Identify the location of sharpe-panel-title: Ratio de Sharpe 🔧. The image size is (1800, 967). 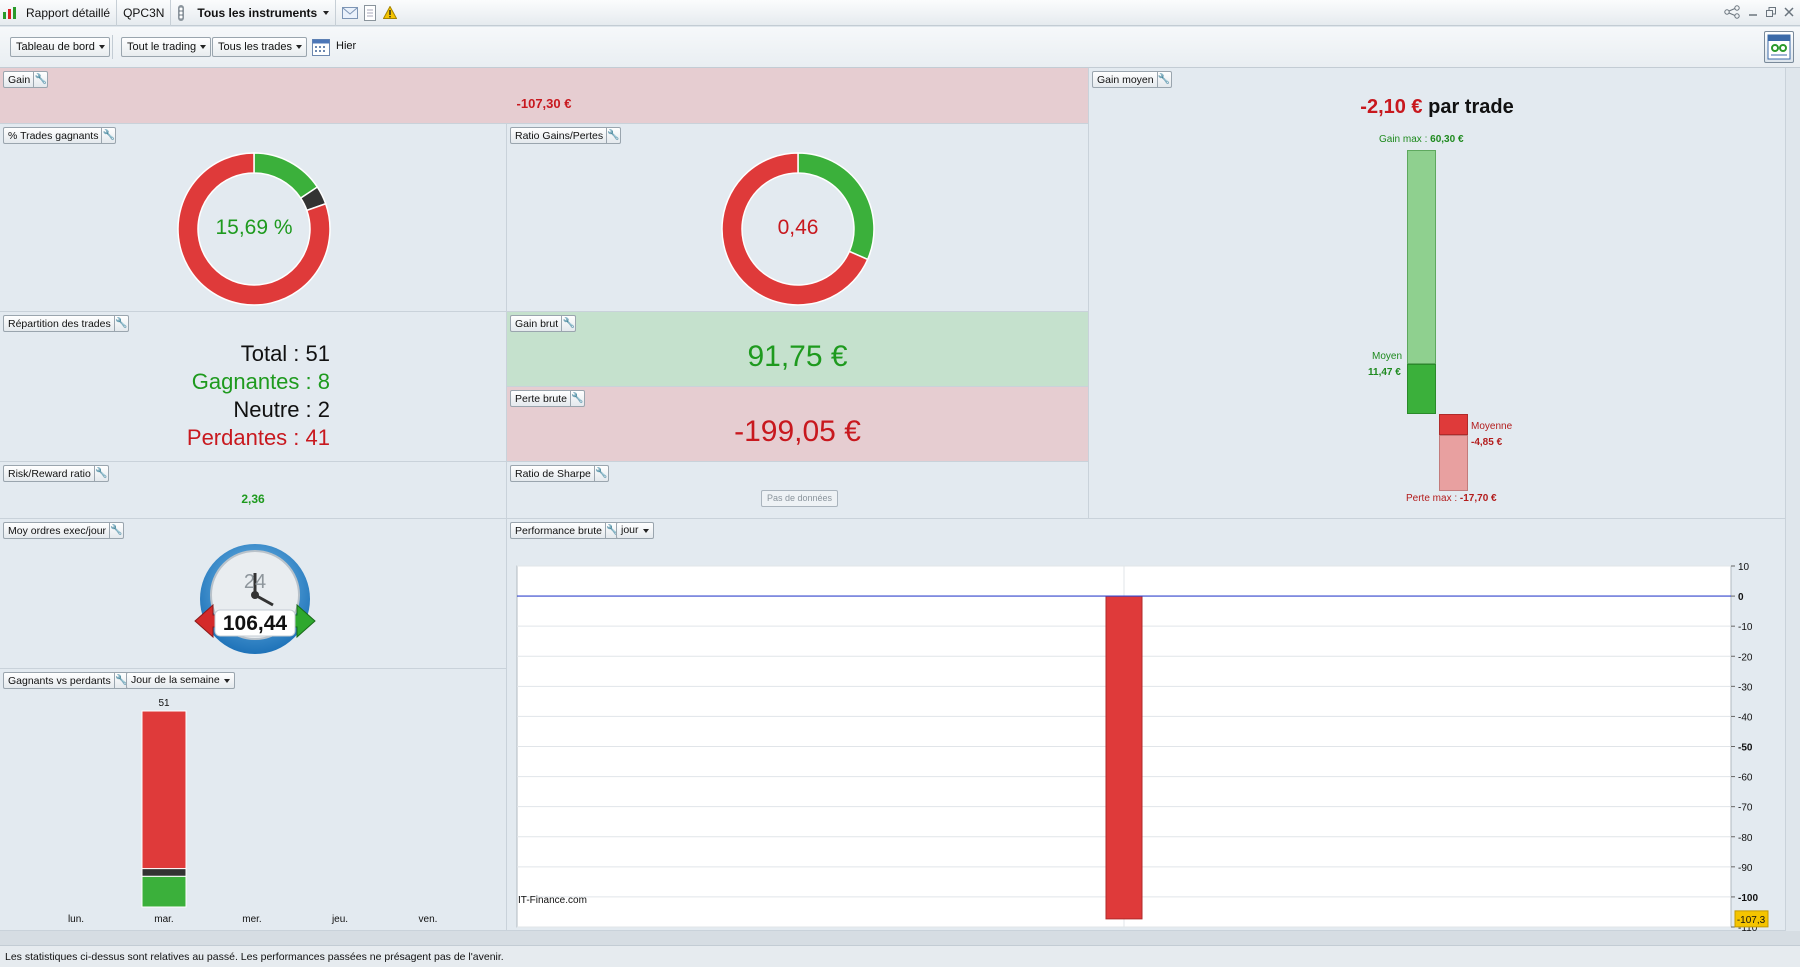
(559, 473).